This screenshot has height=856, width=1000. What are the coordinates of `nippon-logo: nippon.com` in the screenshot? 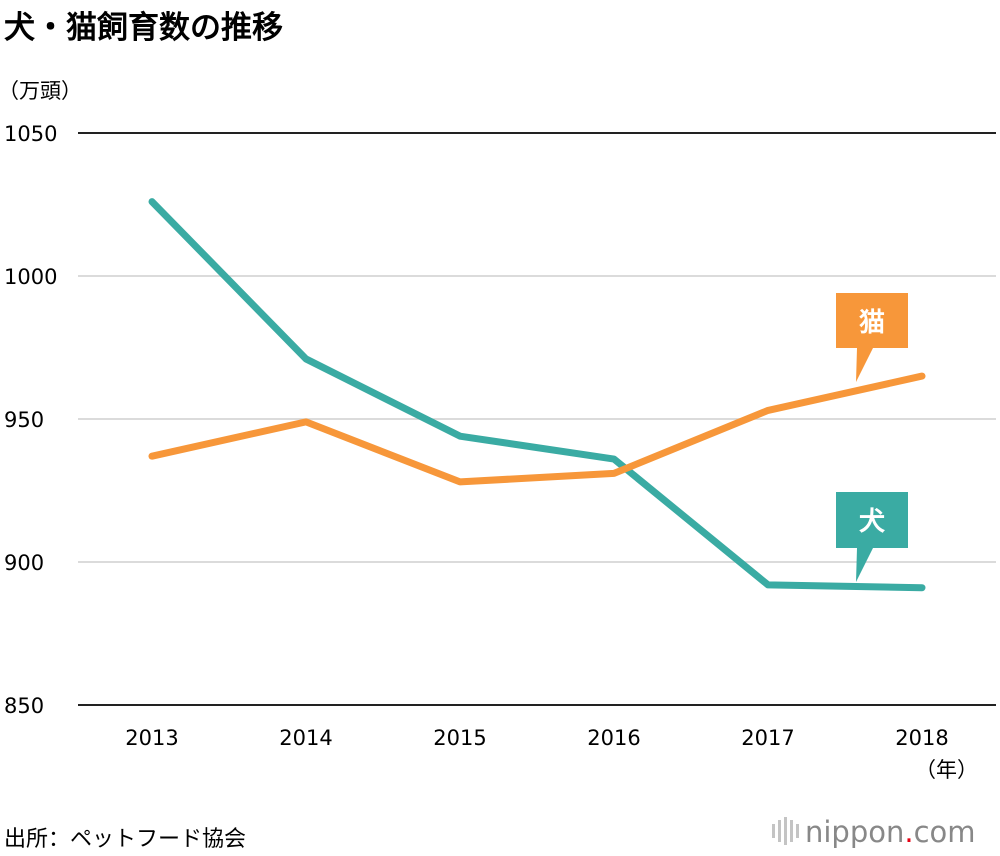 It's located at (874, 832).